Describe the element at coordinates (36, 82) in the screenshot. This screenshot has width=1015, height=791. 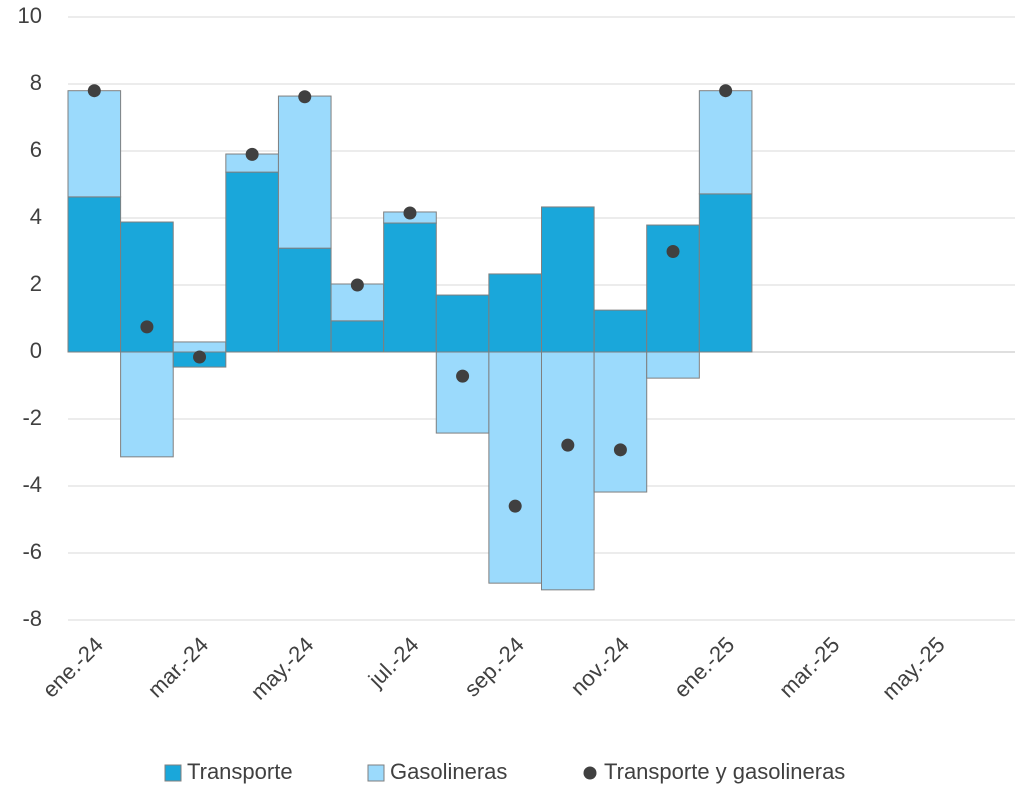
I see `y-tick-label: 8` at that location.